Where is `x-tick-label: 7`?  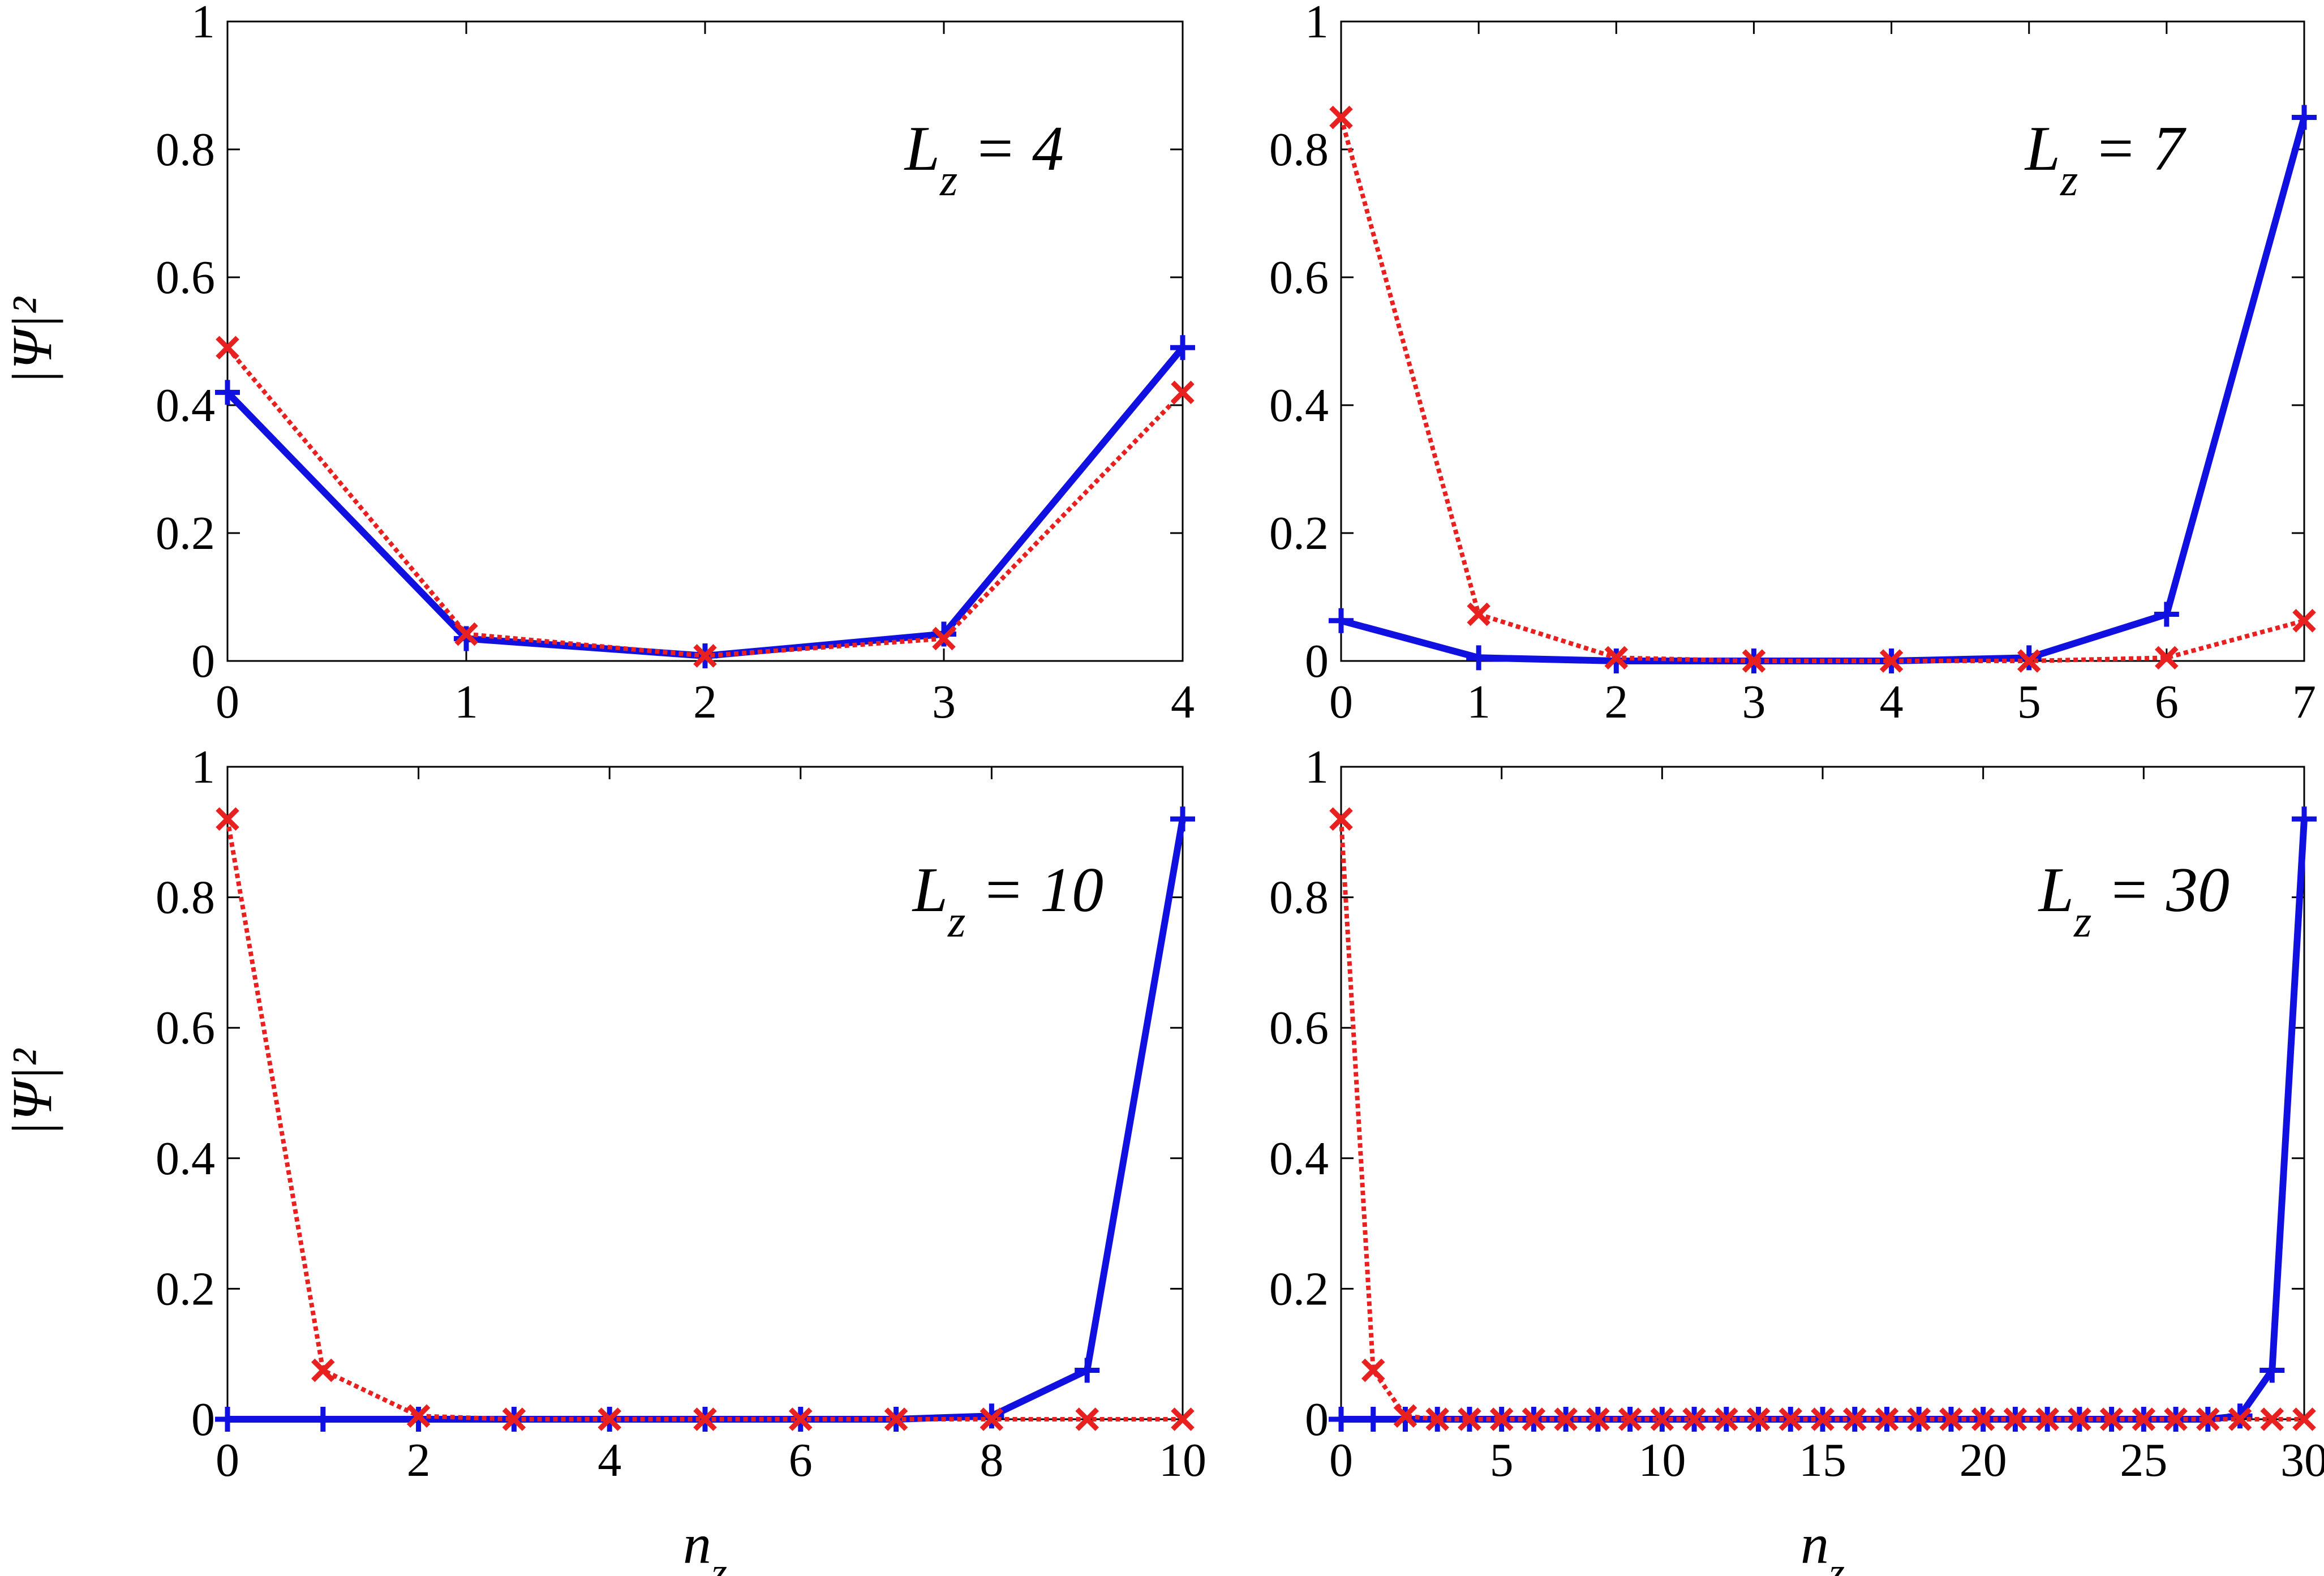
x-tick-label: 7 is located at coordinates (2304, 702).